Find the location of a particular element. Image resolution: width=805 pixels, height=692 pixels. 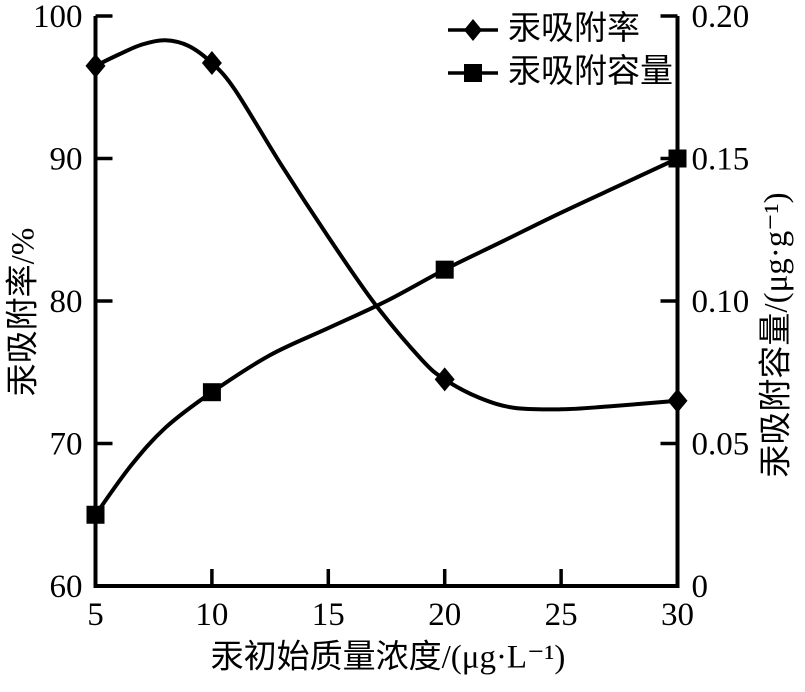

left-tick-label: 90 is located at coordinates (66, 160).